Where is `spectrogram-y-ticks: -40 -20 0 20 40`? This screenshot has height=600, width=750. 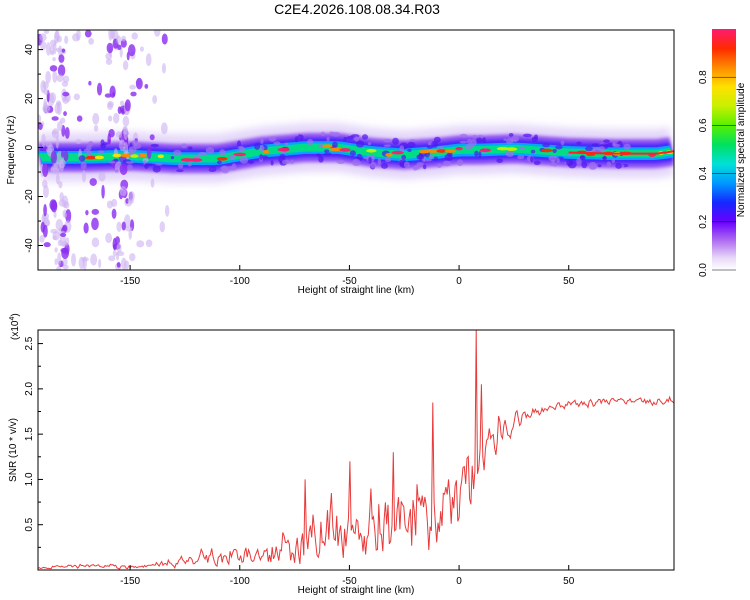
spectrogram-y-ticks: -40 -20 0 20 40 is located at coordinates (33, 157).